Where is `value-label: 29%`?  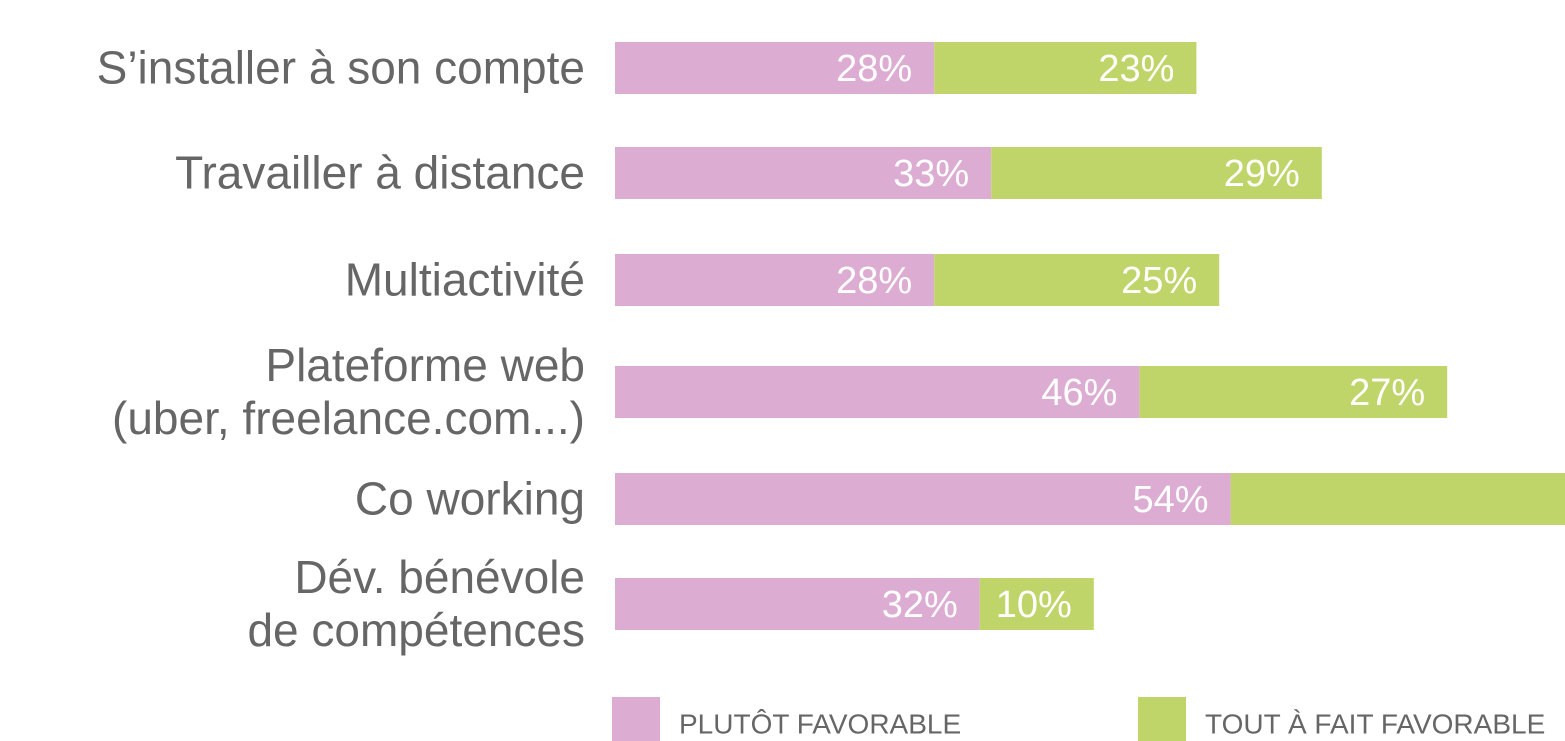
value-label: 29% is located at coordinates (1262, 174).